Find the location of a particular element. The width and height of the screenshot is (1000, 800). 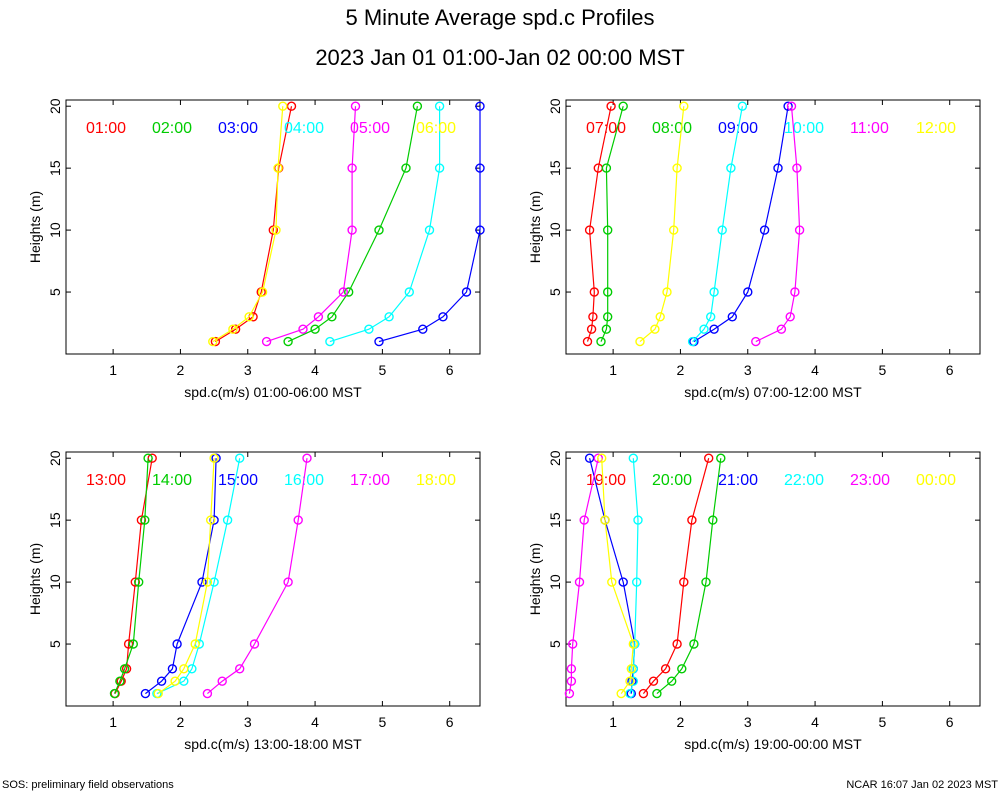

plot-frame is located at coordinates (773, 227).